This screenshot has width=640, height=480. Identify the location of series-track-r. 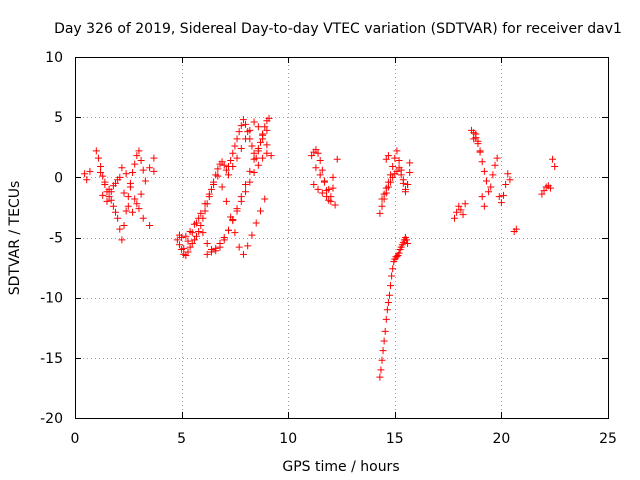
(459, 211).